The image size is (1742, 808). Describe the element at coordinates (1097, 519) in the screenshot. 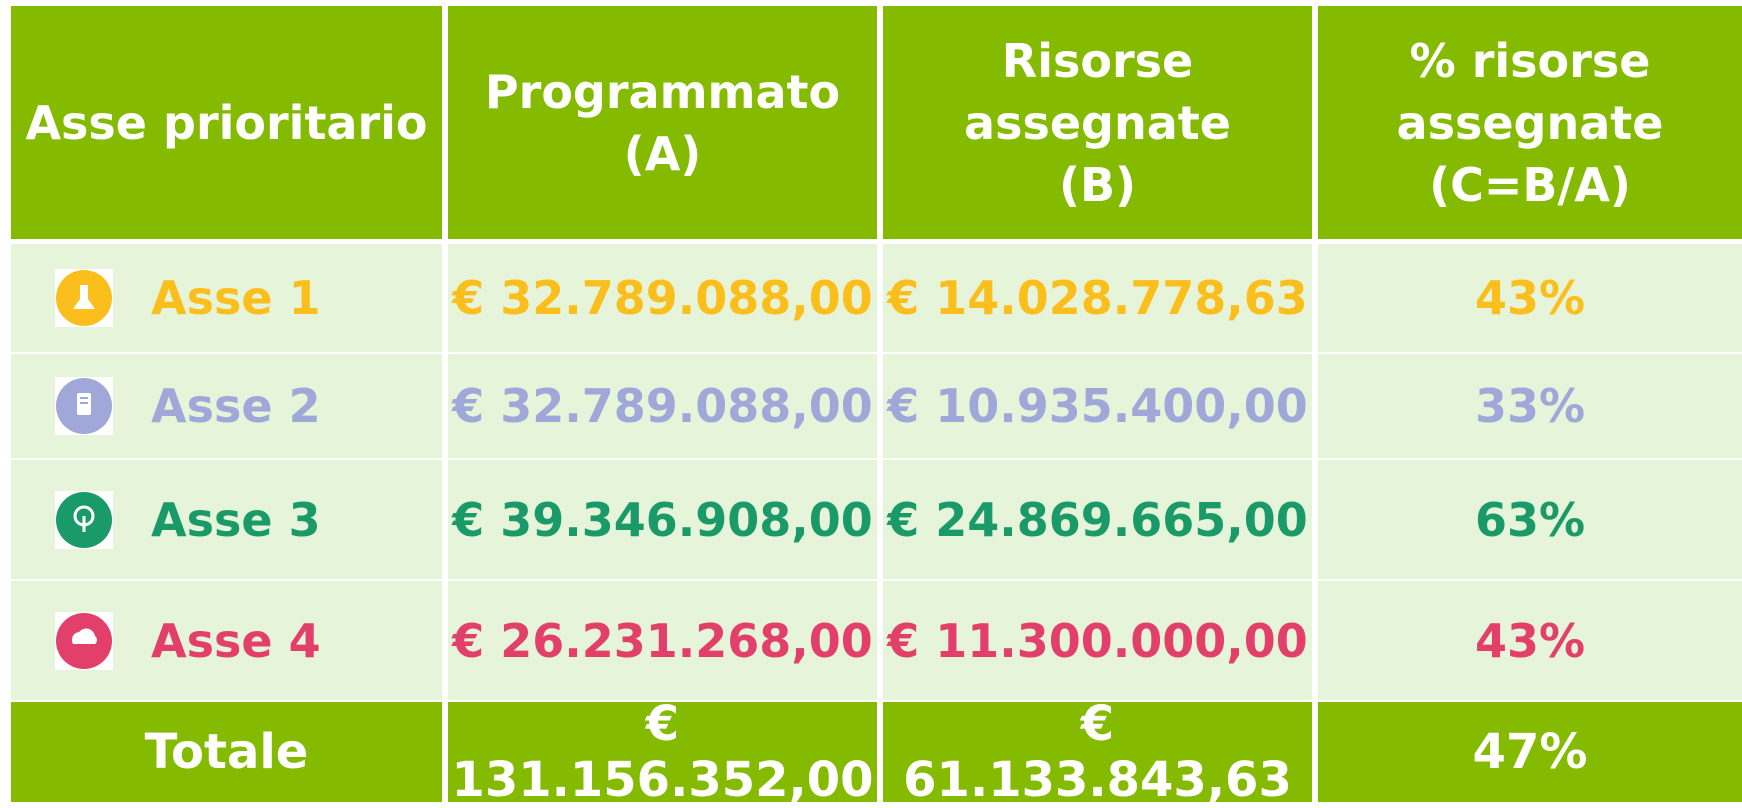

I see `value-cell: € 24.869.665,00` at that location.